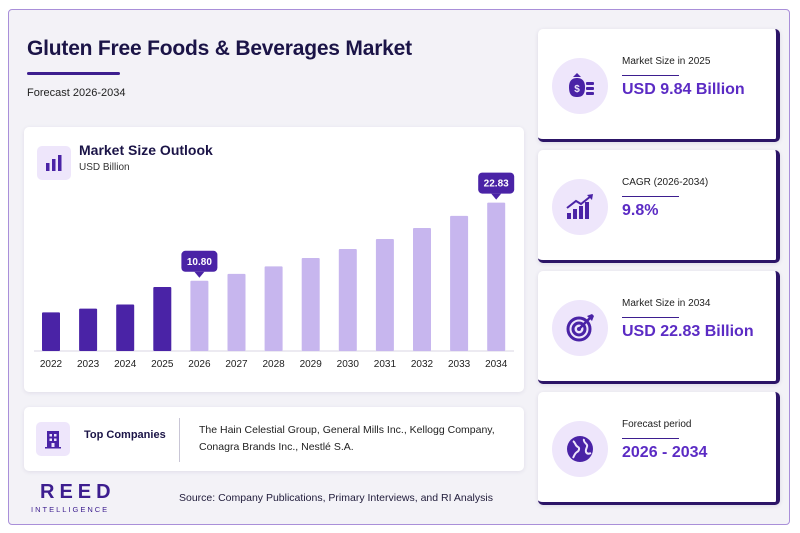  I want to click on bar-2028, so click(273, 308).